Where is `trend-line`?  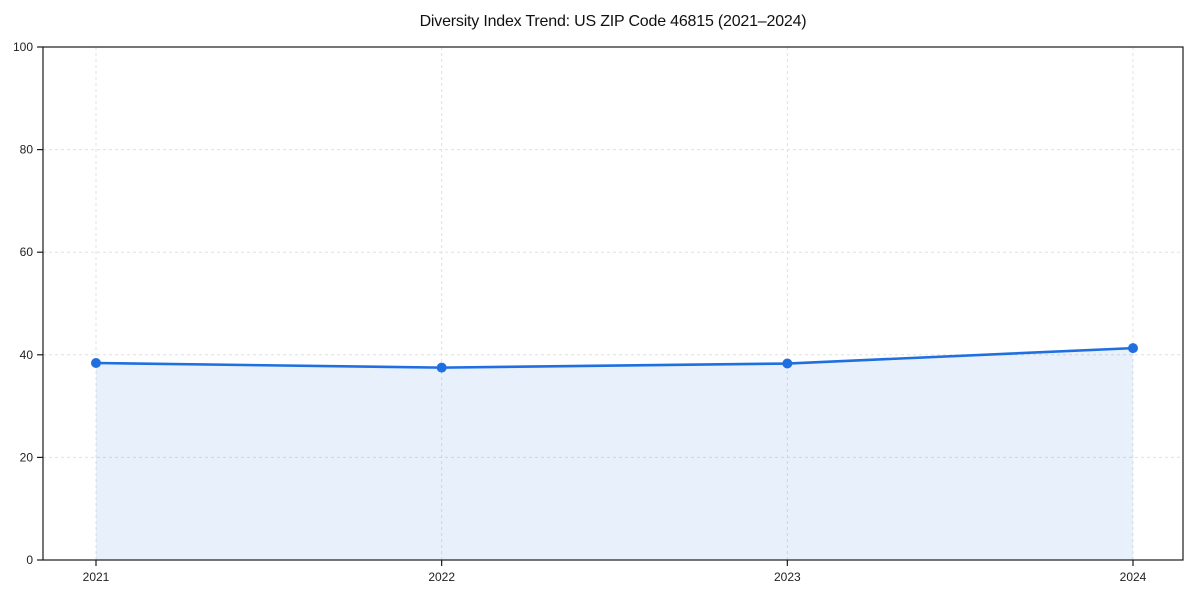
trend-line is located at coordinates (614, 357).